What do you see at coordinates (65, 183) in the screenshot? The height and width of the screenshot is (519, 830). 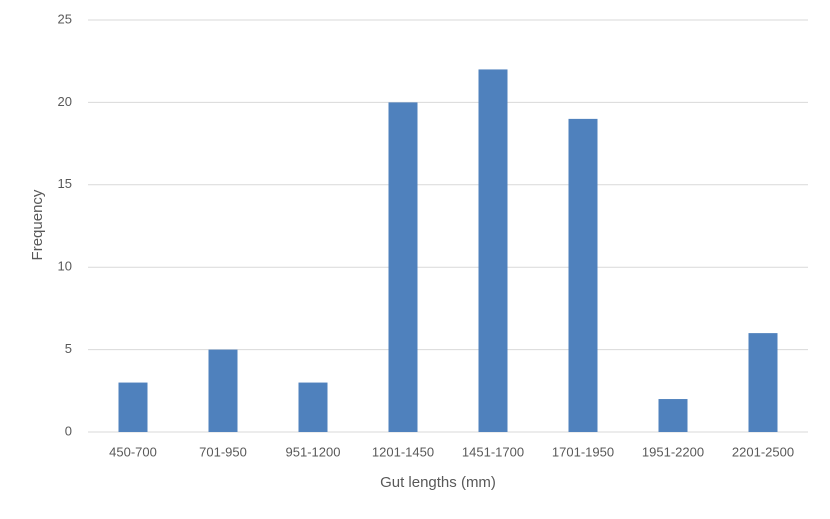 I see `y-tick-label: 15` at bounding box center [65, 183].